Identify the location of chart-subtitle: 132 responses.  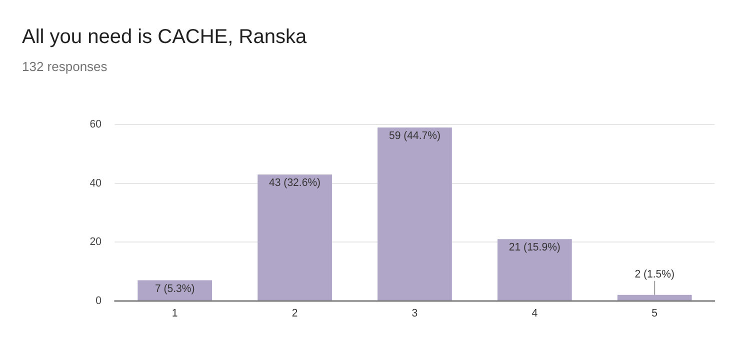
(65, 66).